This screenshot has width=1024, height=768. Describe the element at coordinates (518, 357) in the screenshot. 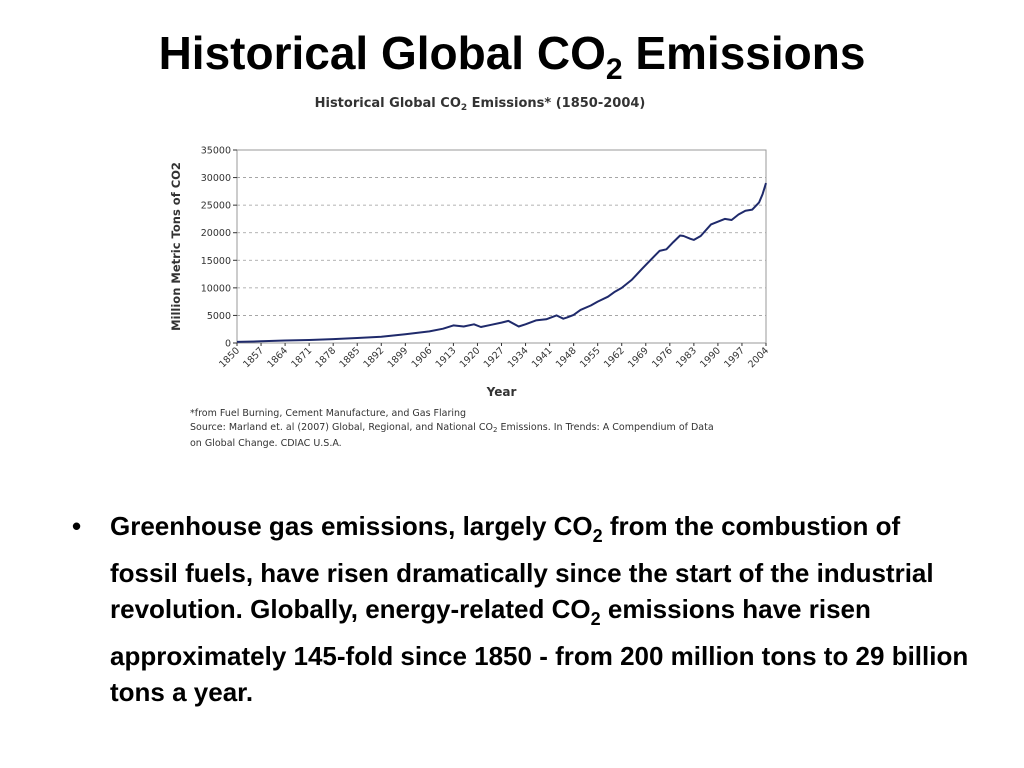

I see `x-tick-label: 1934` at that location.